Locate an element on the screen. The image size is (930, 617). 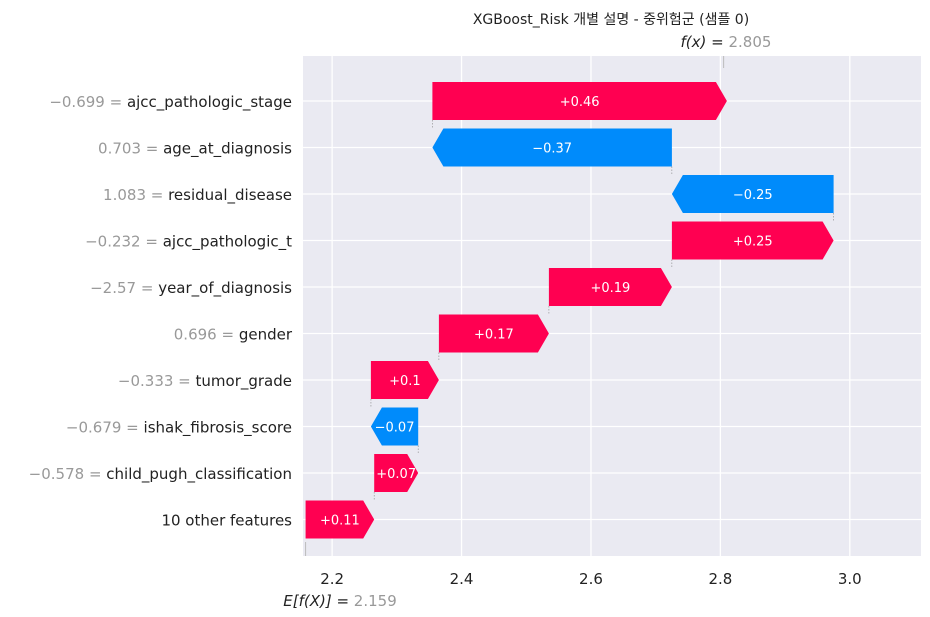
feature-name: 10 other features is located at coordinates (226, 521).